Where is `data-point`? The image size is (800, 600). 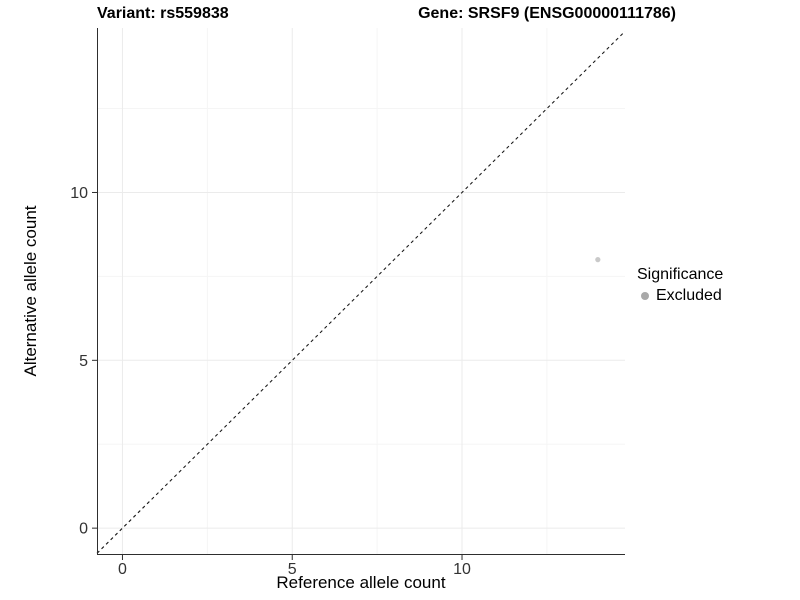 data-point is located at coordinates (598, 260).